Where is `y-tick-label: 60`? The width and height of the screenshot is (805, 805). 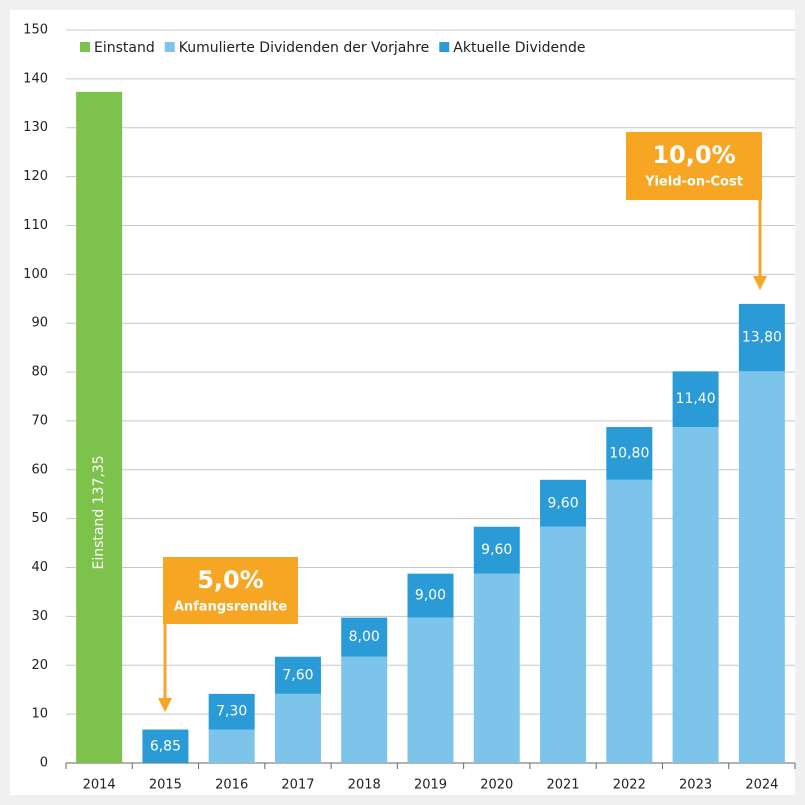
y-tick-label: 60 is located at coordinates (39, 469).